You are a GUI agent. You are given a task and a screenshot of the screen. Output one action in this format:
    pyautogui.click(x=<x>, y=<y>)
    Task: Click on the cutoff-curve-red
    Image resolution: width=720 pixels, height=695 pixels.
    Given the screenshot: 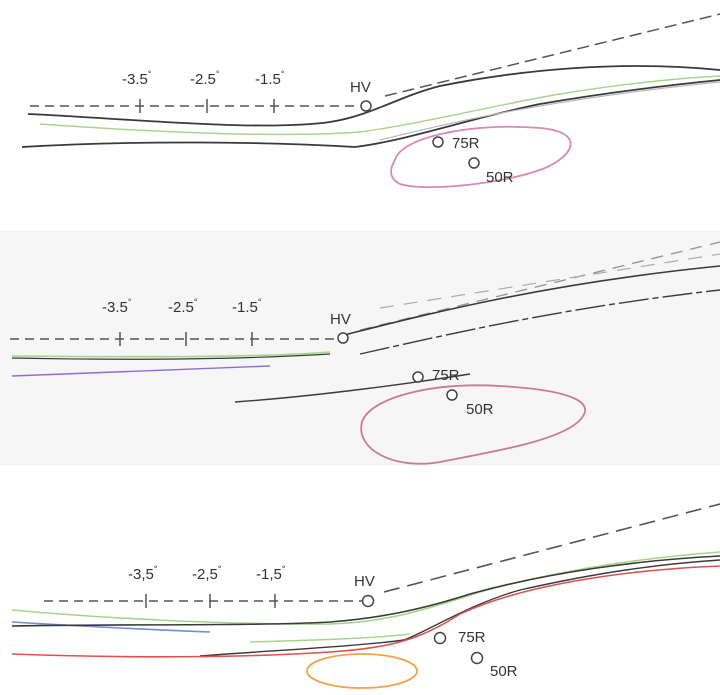 What is the action you would take?
    pyautogui.click(x=365, y=611)
    